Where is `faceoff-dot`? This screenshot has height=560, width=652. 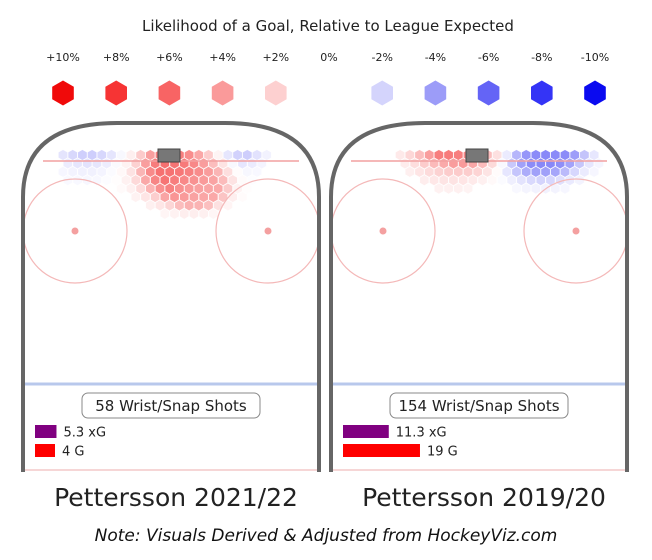
faceoff-dot is located at coordinates (75, 231).